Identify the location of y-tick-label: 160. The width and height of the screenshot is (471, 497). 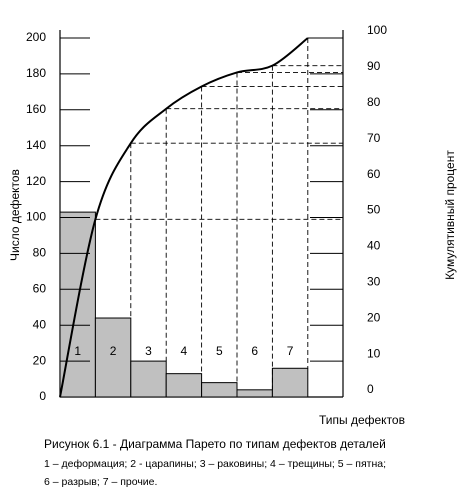
(36, 109).